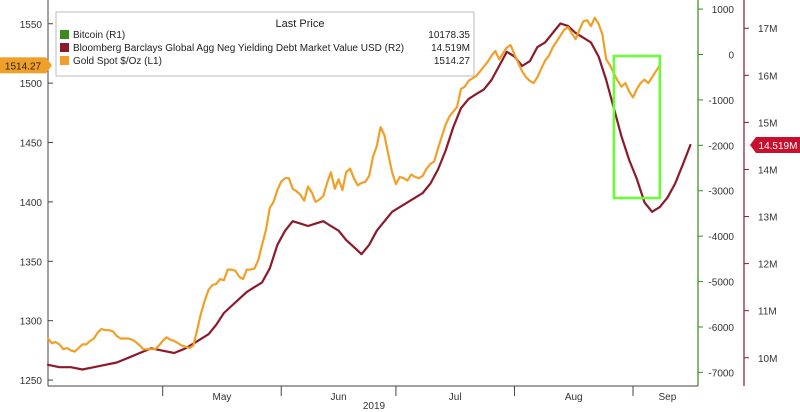 The height and width of the screenshot is (412, 800). Describe the element at coordinates (721, 192) in the screenshot. I see `bitcoin-tick-label: -3000` at that location.